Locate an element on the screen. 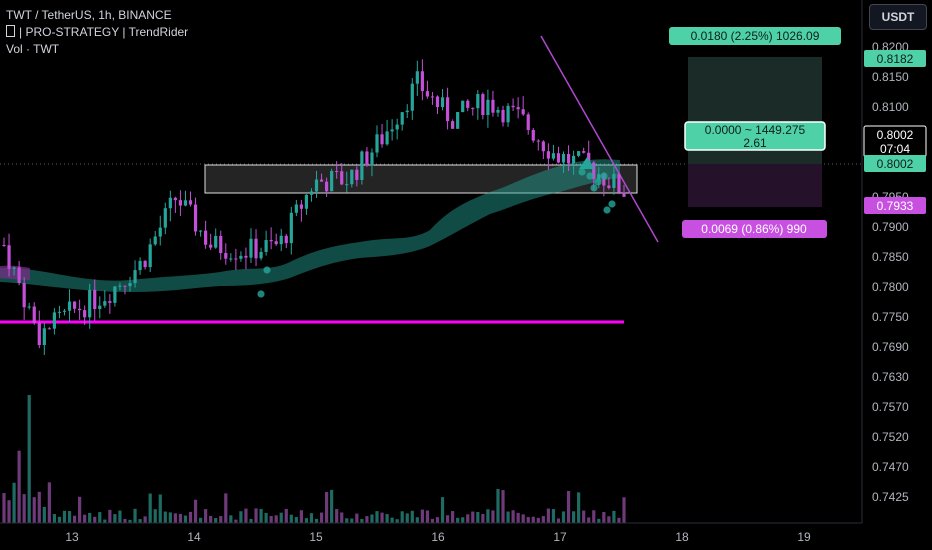 This screenshot has width=932, height=550. signal-dot is located at coordinates (604, 176).